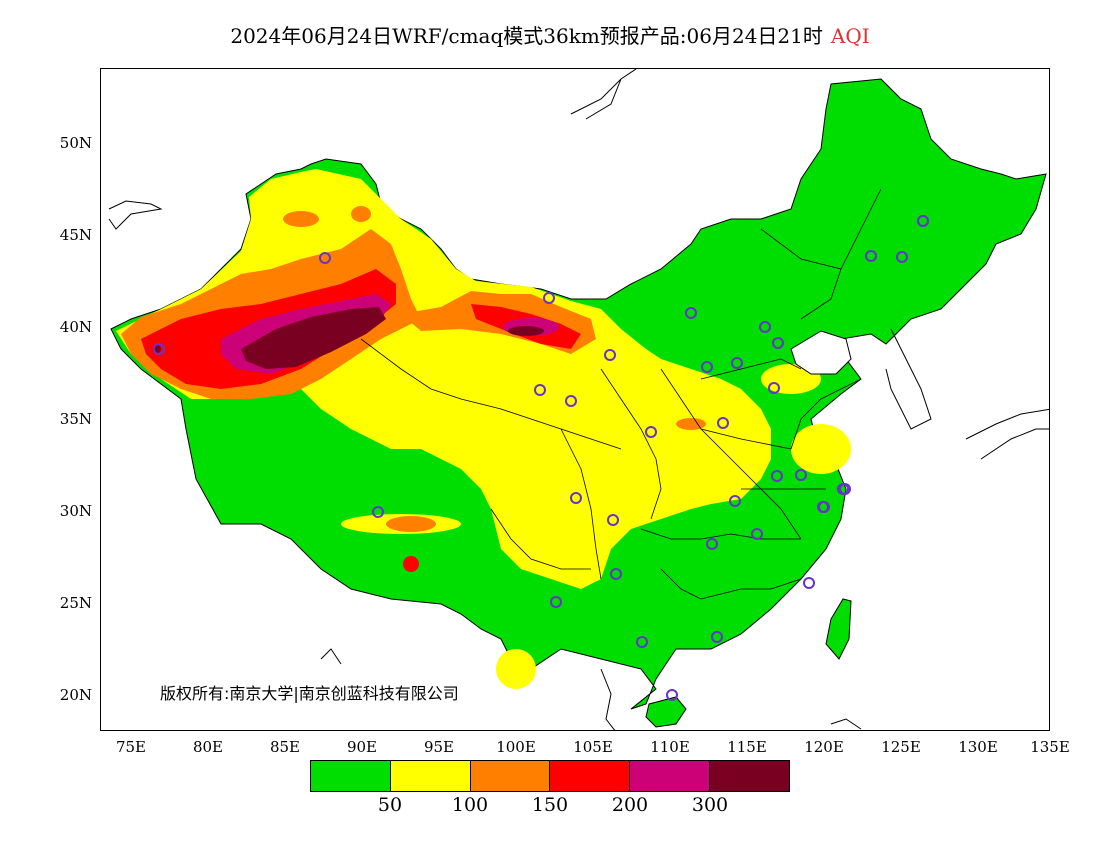 The width and height of the screenshot is (1100, 850). What do you see at coordinates (670, 747) in the screenshot?
I see `x-tick-label: 110E` at bounding box center [670, 747].